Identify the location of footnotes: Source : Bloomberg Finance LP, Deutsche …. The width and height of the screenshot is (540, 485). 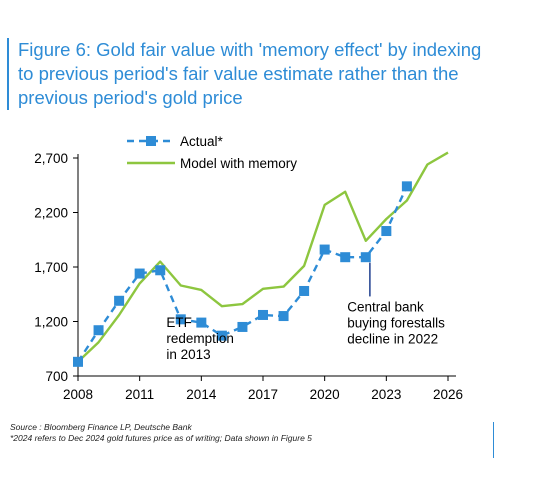
(161, 433).